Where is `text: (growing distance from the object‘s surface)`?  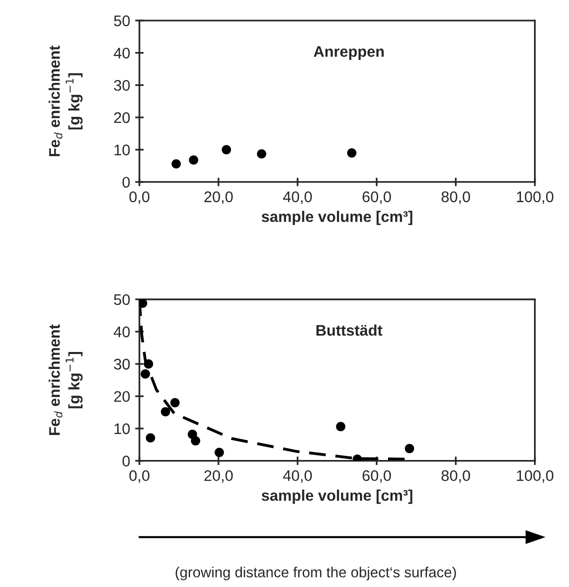 text: (growing distance from the object‘s surface) is located at coordinates (316, 573).